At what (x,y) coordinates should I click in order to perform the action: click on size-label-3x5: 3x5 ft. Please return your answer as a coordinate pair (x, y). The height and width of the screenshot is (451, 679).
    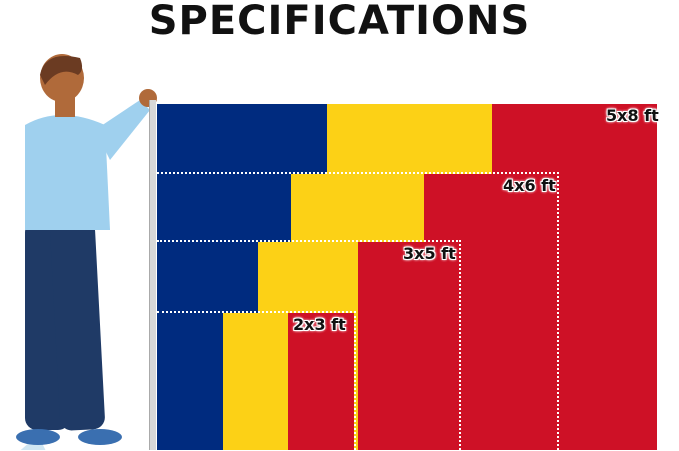
    Looking at the image, I should click on (429, 253).